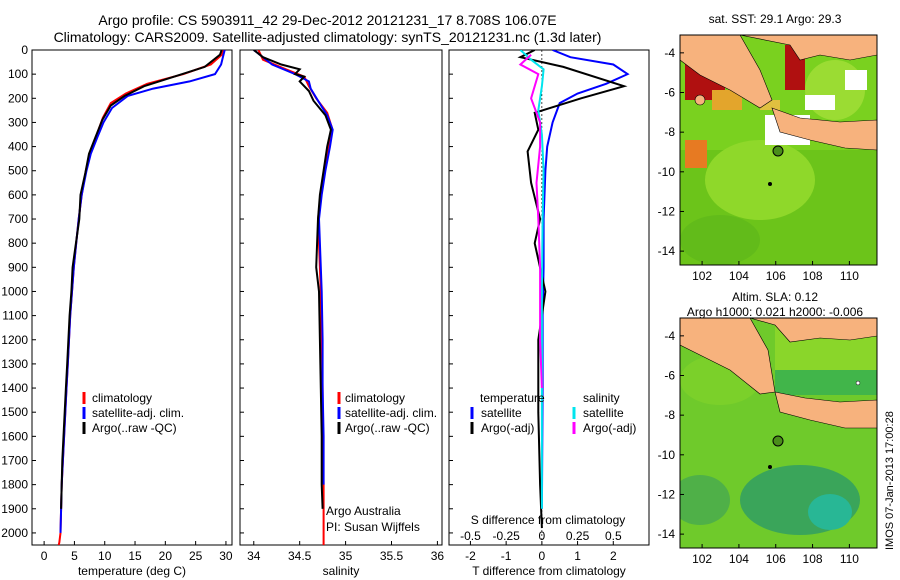 Image resolution: width=900 pixels, height=580 pixels. I want to click on depth-tick-label: 1000, so click(14, 291).